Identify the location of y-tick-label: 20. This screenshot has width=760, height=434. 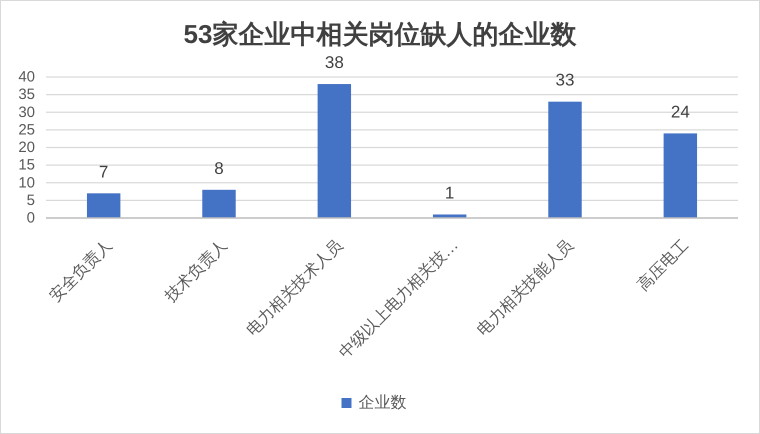
(26, 147).